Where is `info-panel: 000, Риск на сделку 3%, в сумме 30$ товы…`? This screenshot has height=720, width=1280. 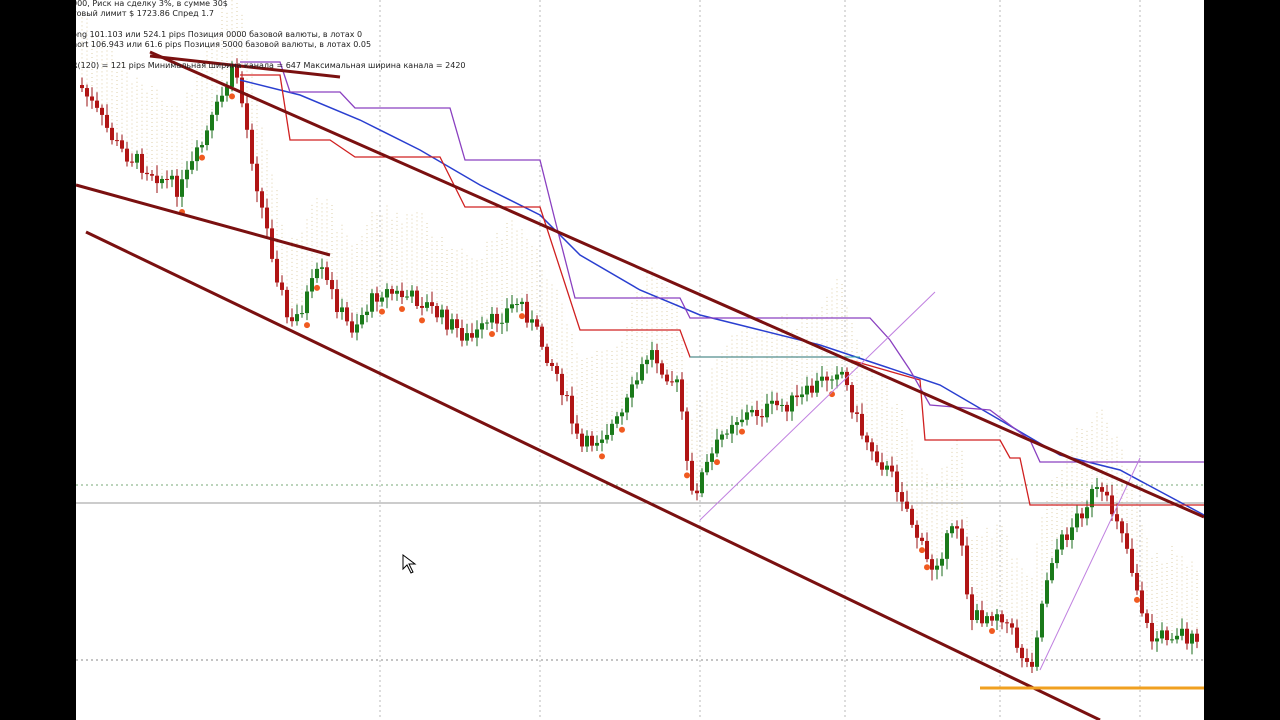 info-panel: 000, Риск на сделку 3%, в сумме 30$ товы… is located at coordinates (269, 35).